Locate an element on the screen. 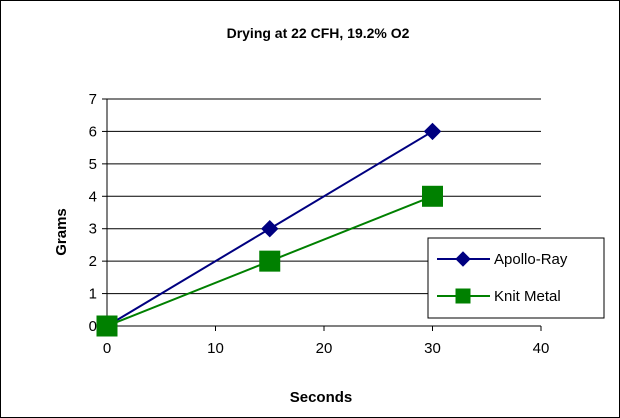  legend-entry: Knit Metal is located at coordinates (499, 296).